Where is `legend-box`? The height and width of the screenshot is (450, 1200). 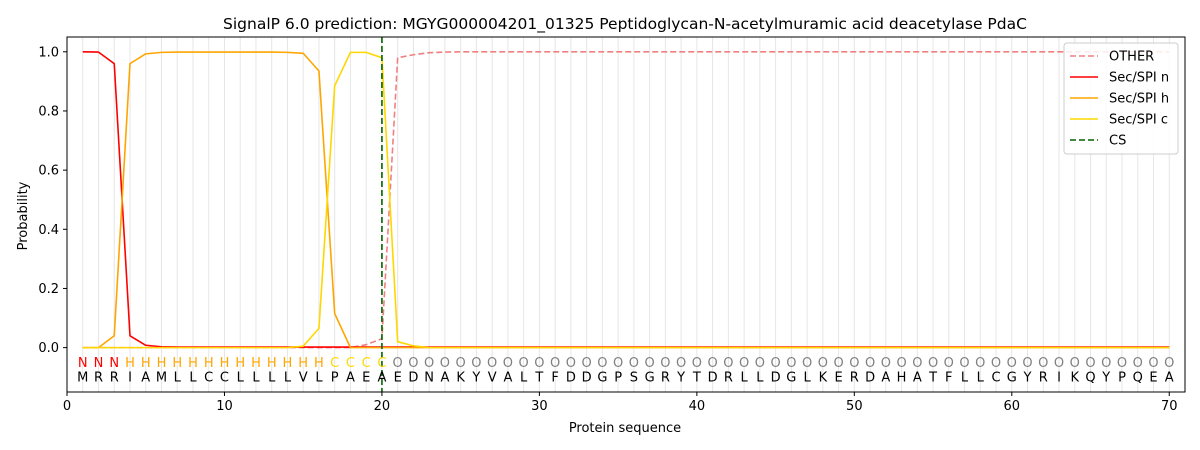 legend-box is located at coordinates (1121, 98).